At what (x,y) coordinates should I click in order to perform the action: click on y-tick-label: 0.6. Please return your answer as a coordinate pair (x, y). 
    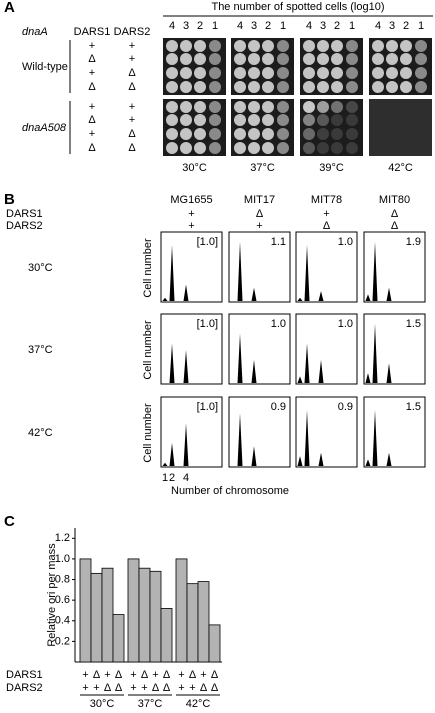
    Looking at the image, I should click on (62, 600).